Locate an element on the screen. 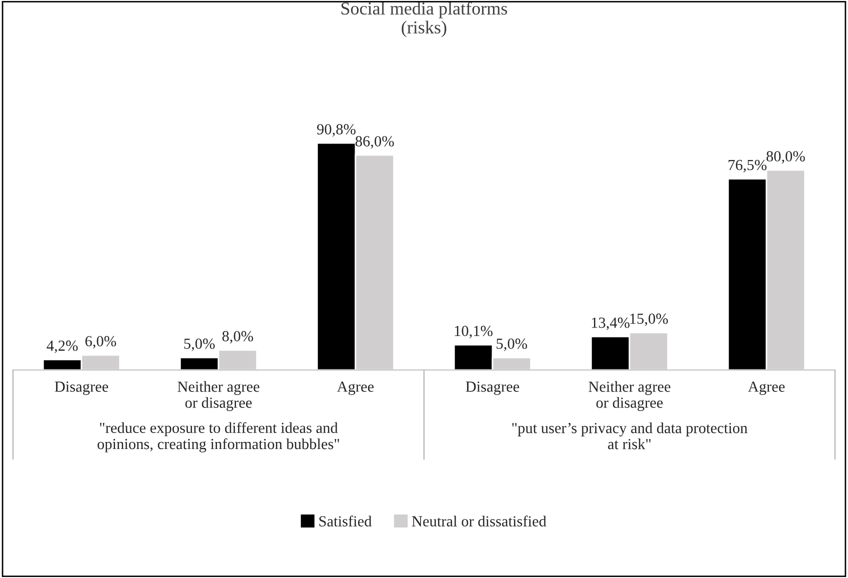 The width and height of the screenshot is (848, 578). data-label: 15,0% is located at coordinates (649, 320).